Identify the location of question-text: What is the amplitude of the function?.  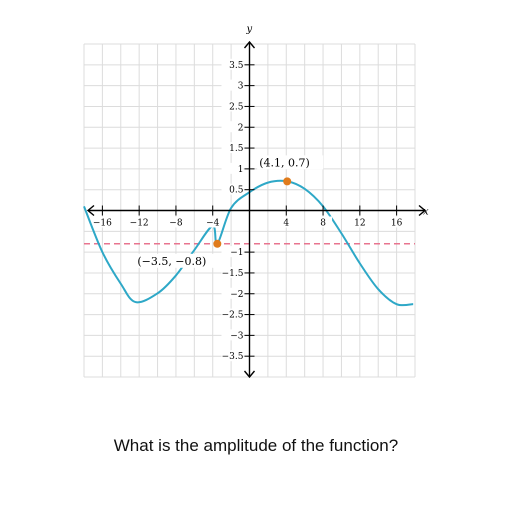
(256, 445).